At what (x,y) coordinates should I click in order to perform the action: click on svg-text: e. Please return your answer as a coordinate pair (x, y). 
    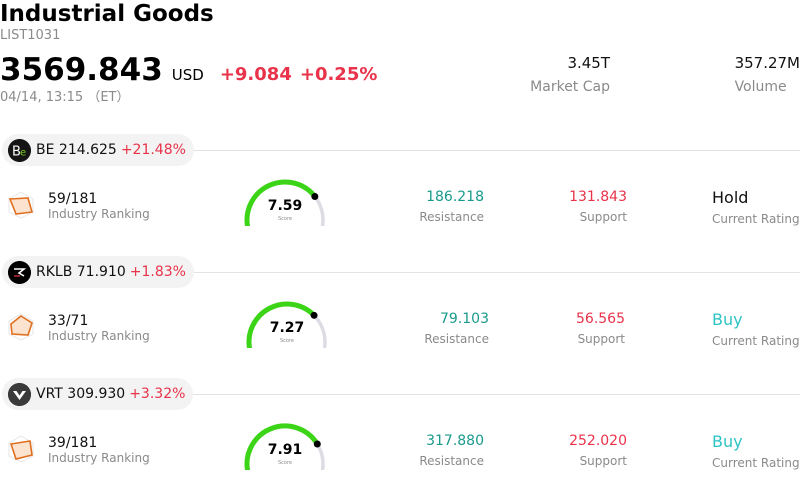
    Looking at the image, I should click on (23, 152).